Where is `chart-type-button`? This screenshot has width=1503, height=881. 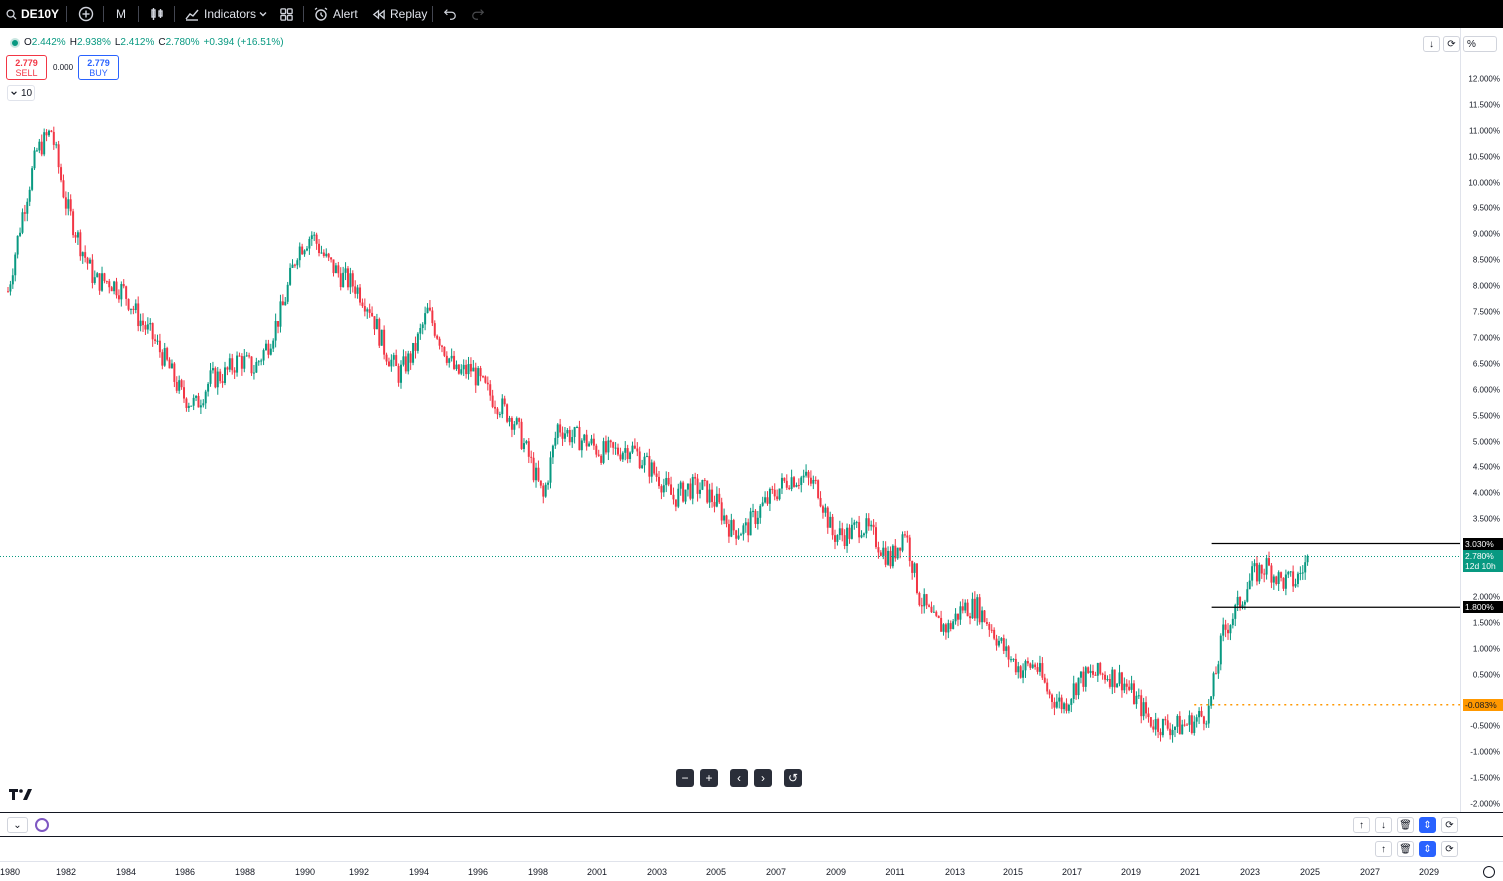 chart-type-button is located at coordinates (157, 14).